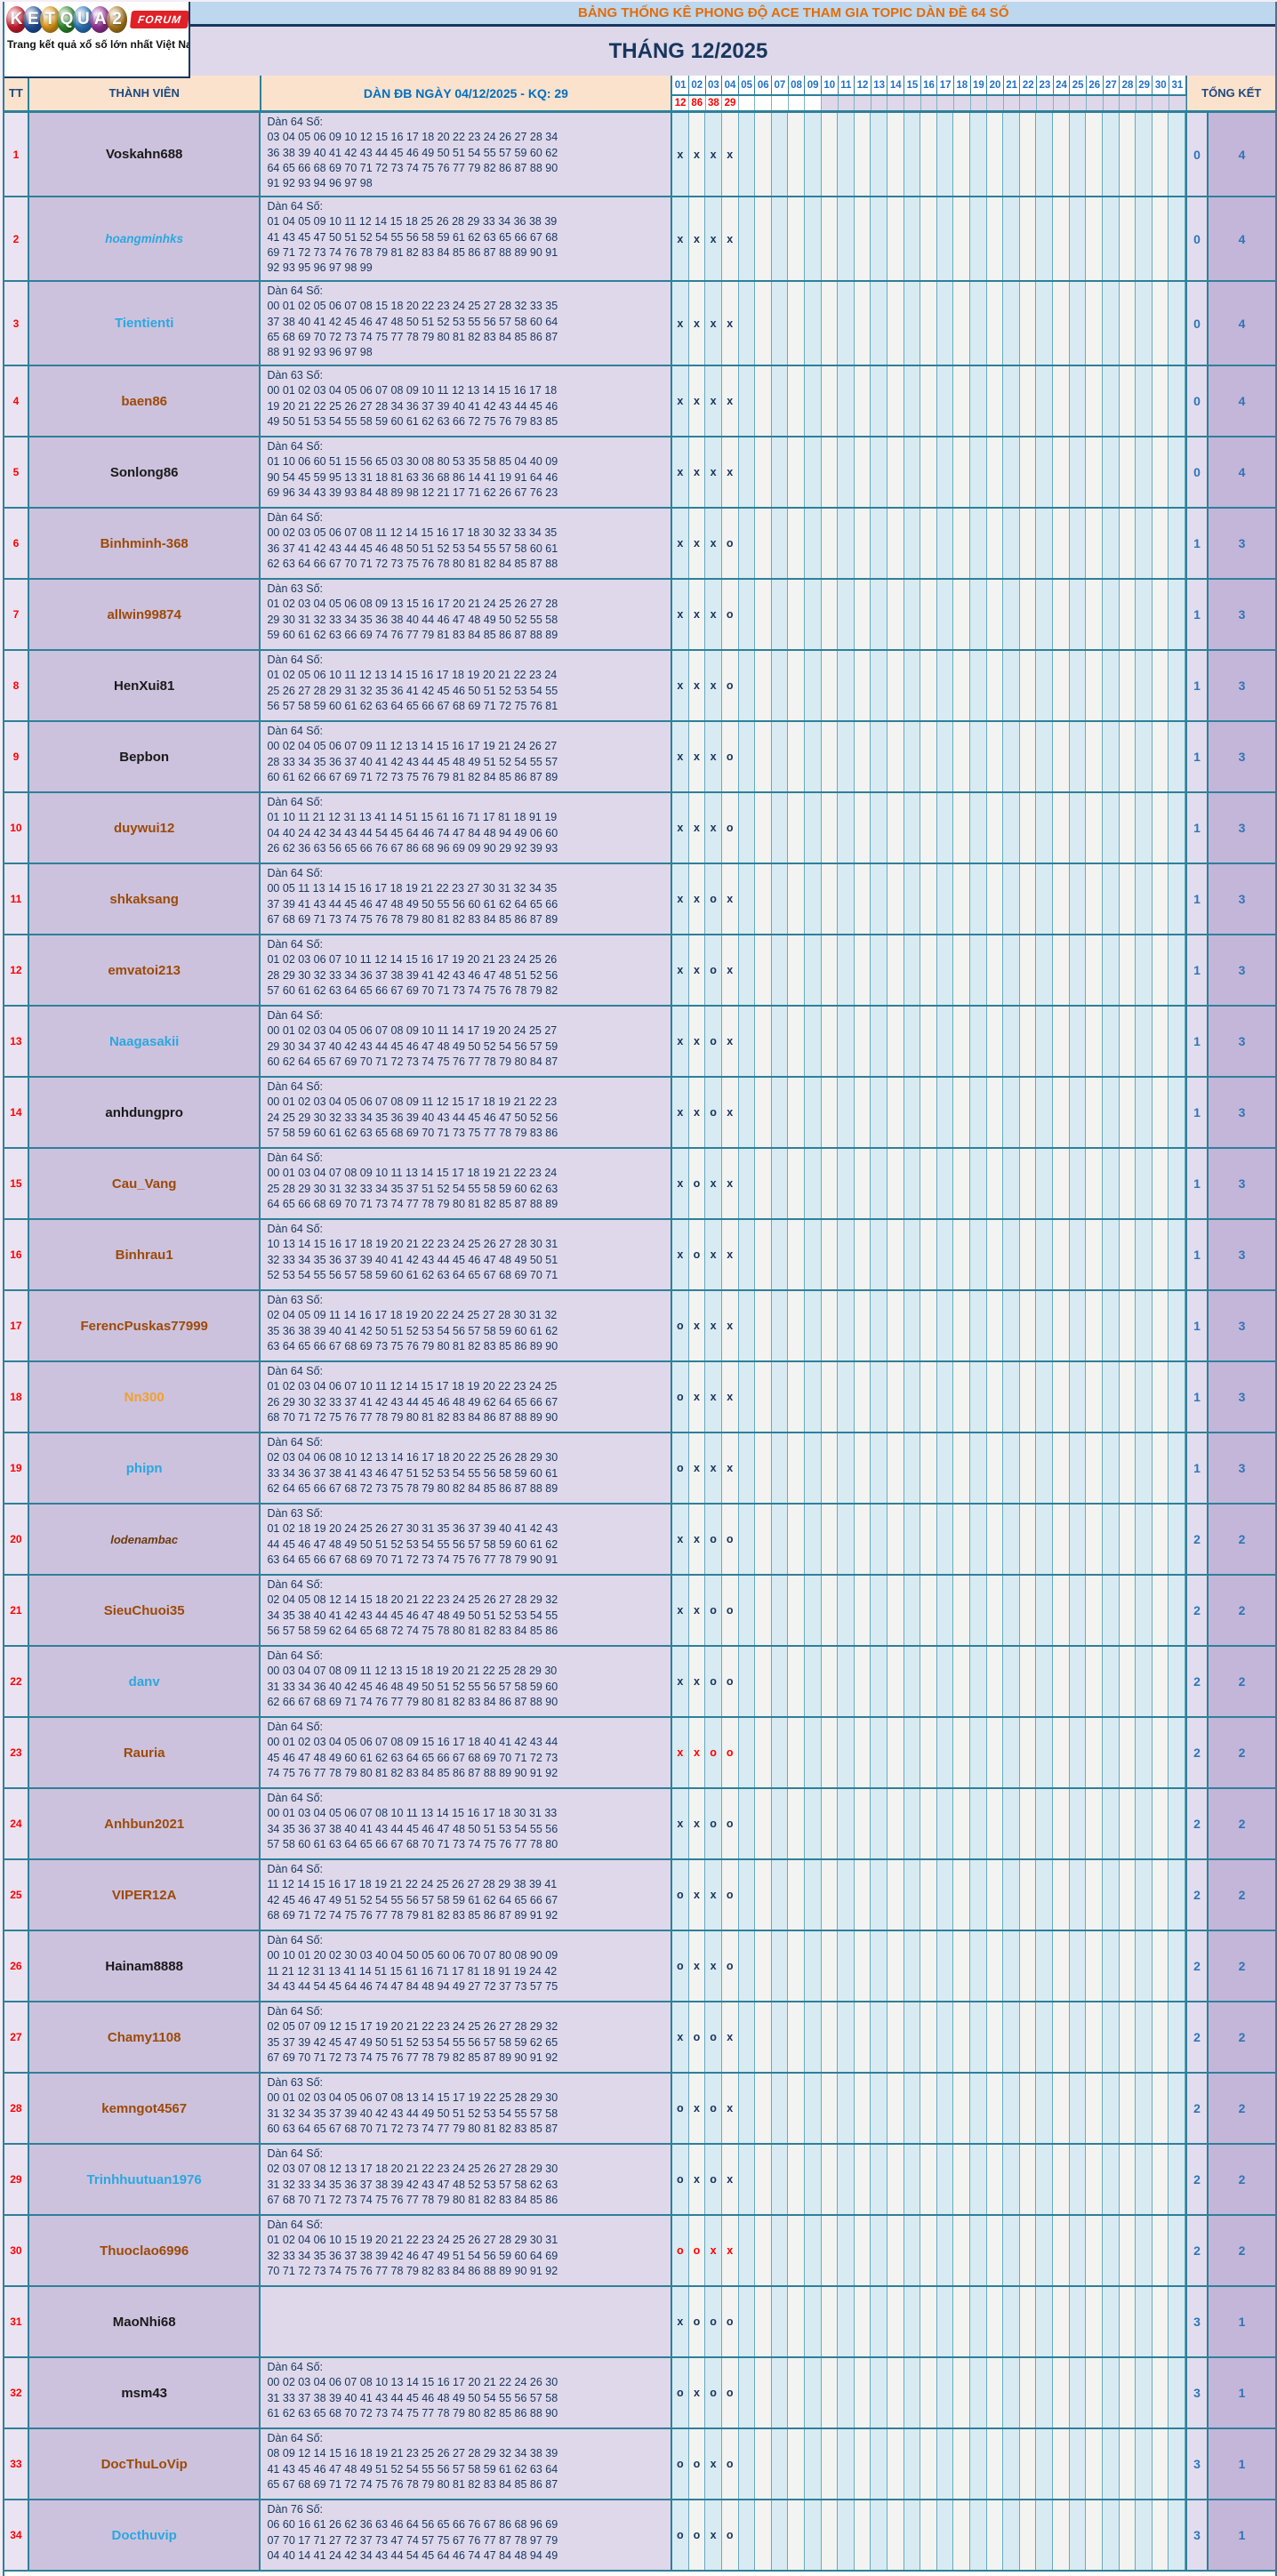 Image resolution: width=1277 pixels, height=2576 pixels. Describe the element at coordinates (144, 1397) in the screenshot. I see `member-name: Nn300` at that location.